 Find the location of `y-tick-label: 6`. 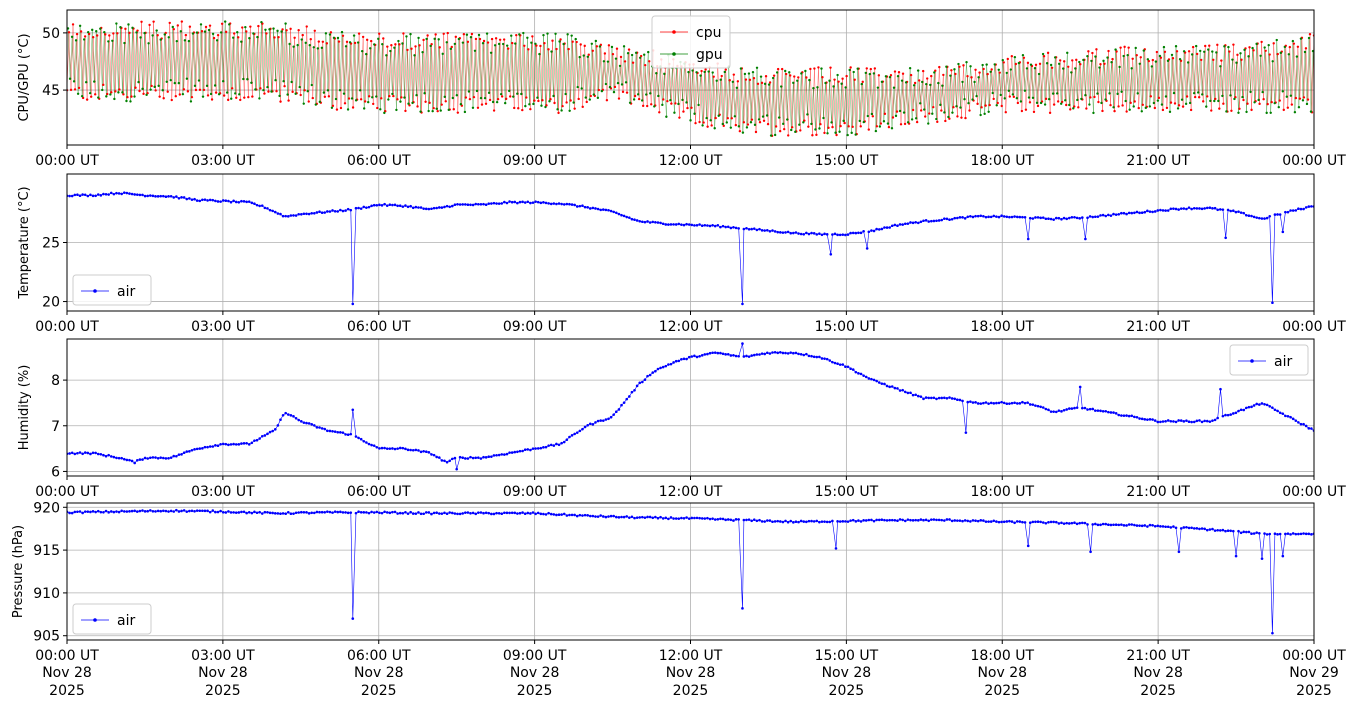

y-tick-label: 6 is located at coordinates (55, 472).